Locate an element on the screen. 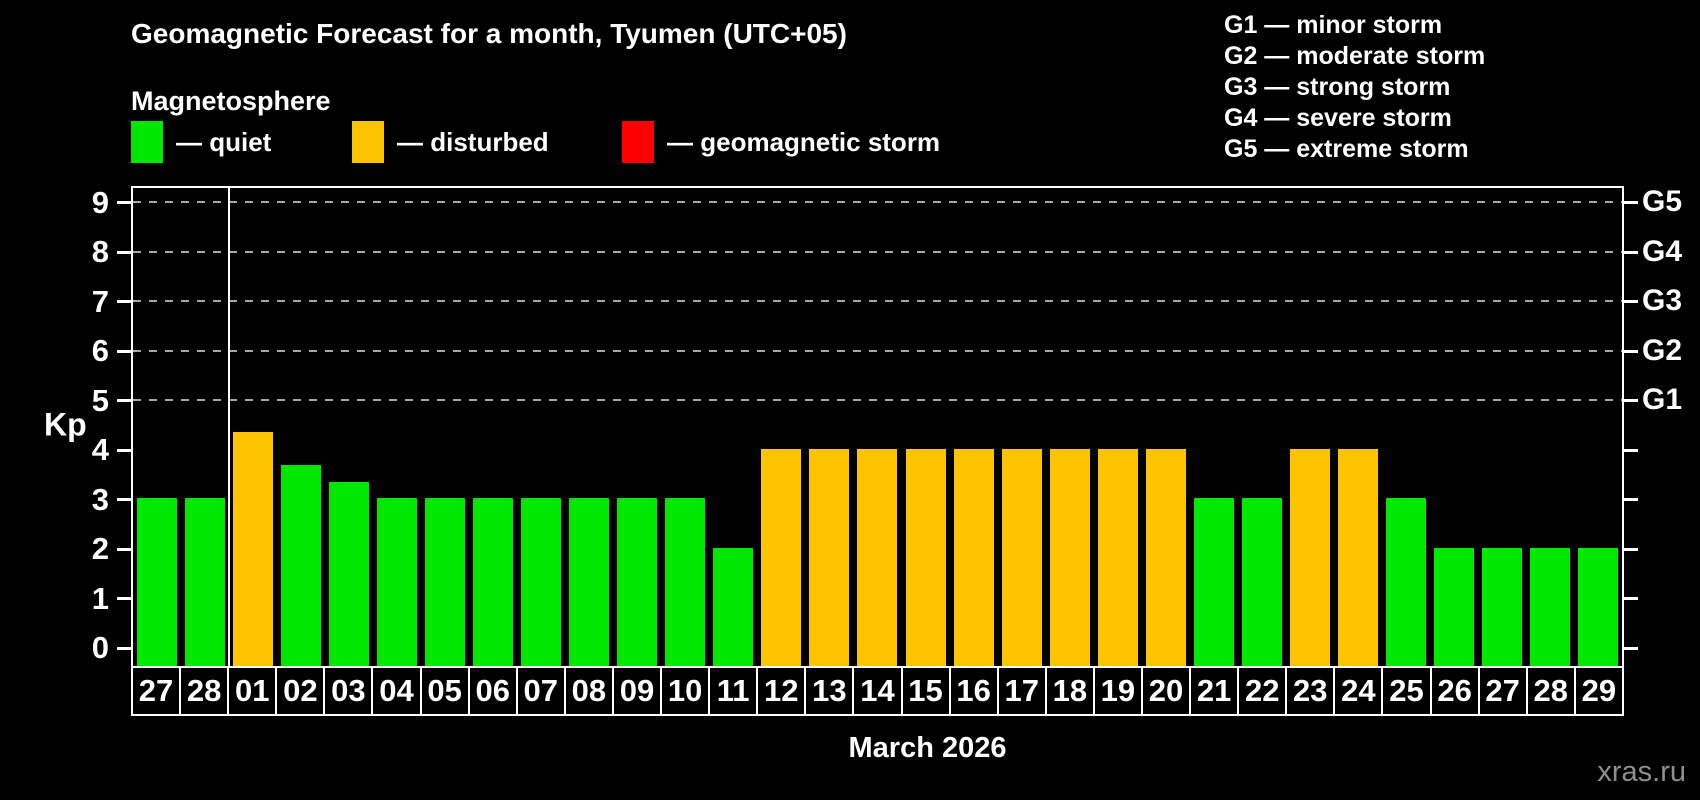 This screenshot has height=800, width=1700. gridline-kp9 is located at coordinates (877, 202).